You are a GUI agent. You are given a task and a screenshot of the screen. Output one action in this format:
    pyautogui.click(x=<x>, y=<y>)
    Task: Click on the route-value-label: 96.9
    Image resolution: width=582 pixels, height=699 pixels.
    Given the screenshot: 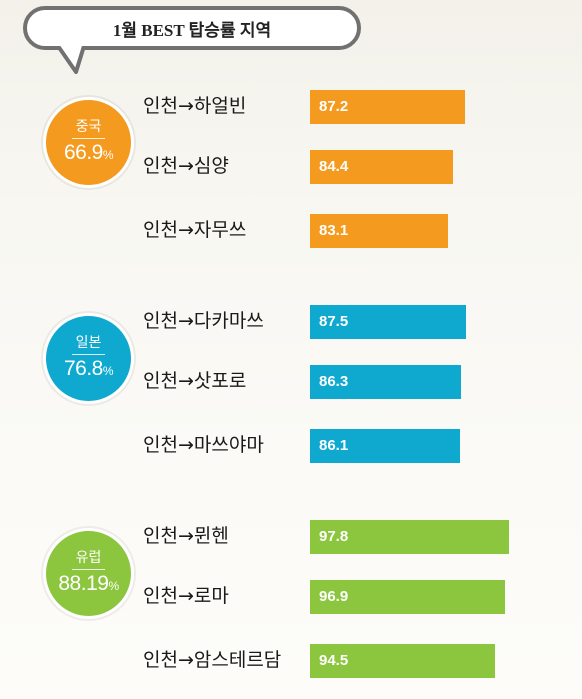 What is the action you would take?
    pyautogui.click(x=334, y=596)
    